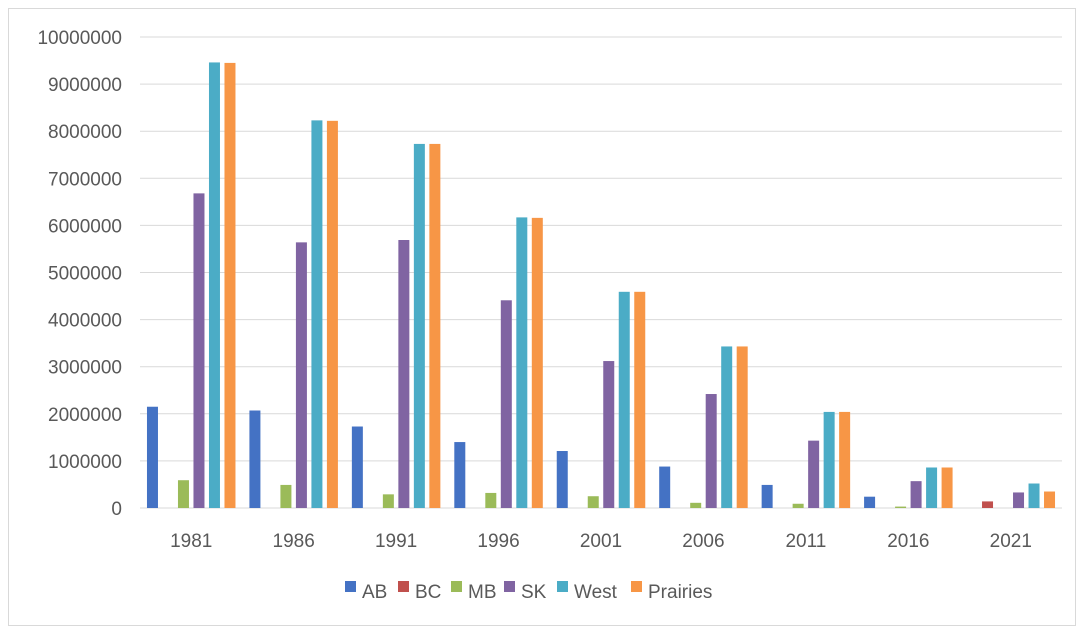 Image resolution: width=1078 pixels, height=628 pixels. Describe the element at coordinates (85, 368) in the screenshot. I see `y-tick-label: 3000000` at that location.